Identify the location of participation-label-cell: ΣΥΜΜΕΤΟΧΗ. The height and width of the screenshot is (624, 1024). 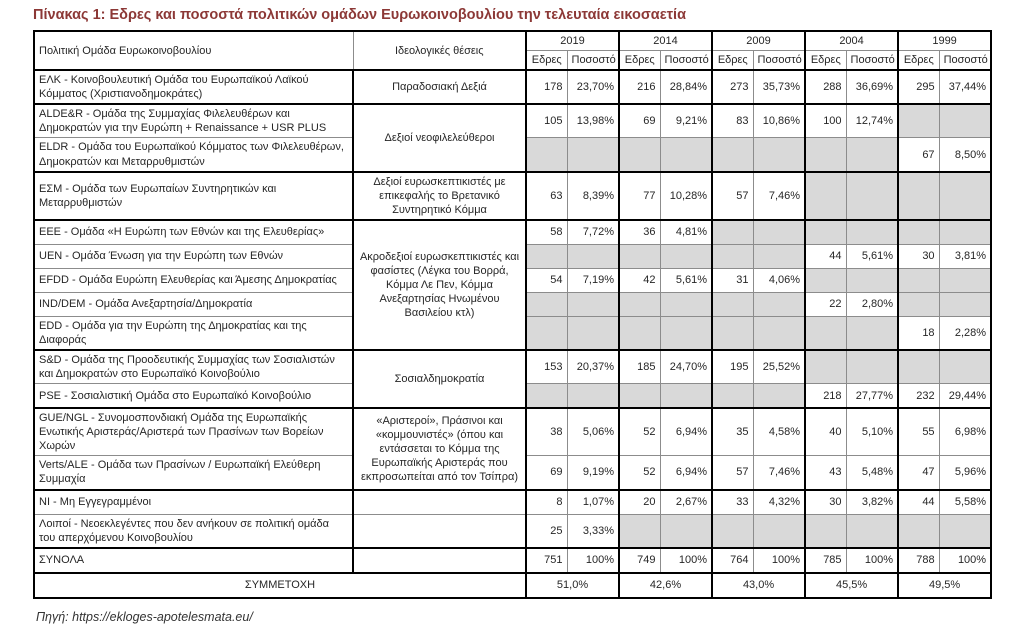
(280, 585).